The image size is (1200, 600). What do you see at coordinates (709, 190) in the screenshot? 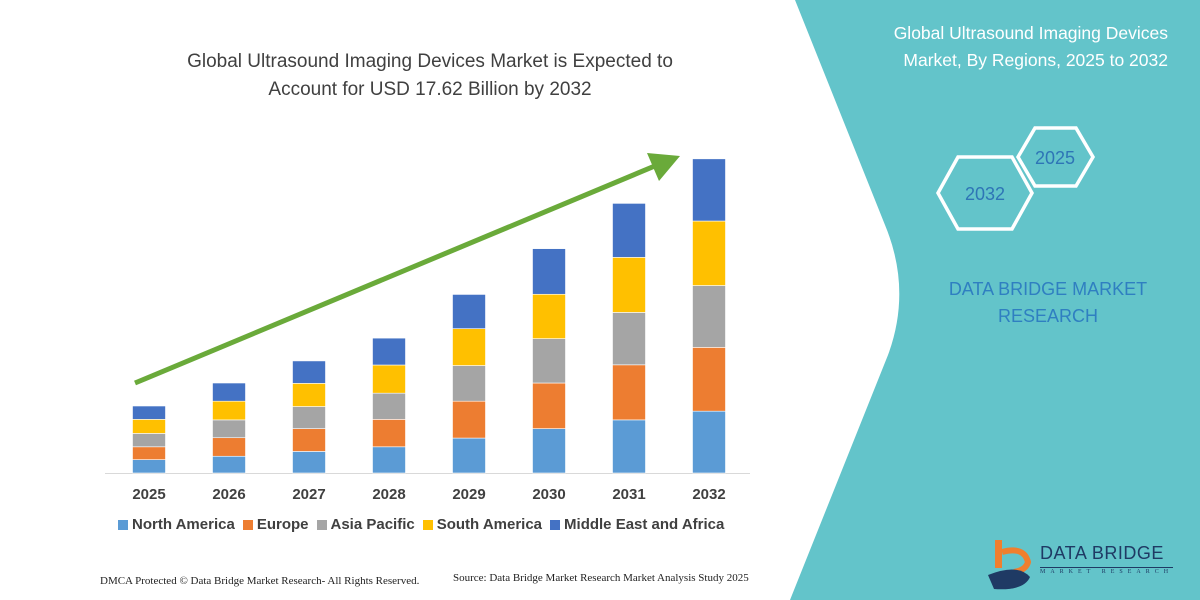
I see `bar-segment-2032-middle-east-and-africa` at bounding box center [709, 190].